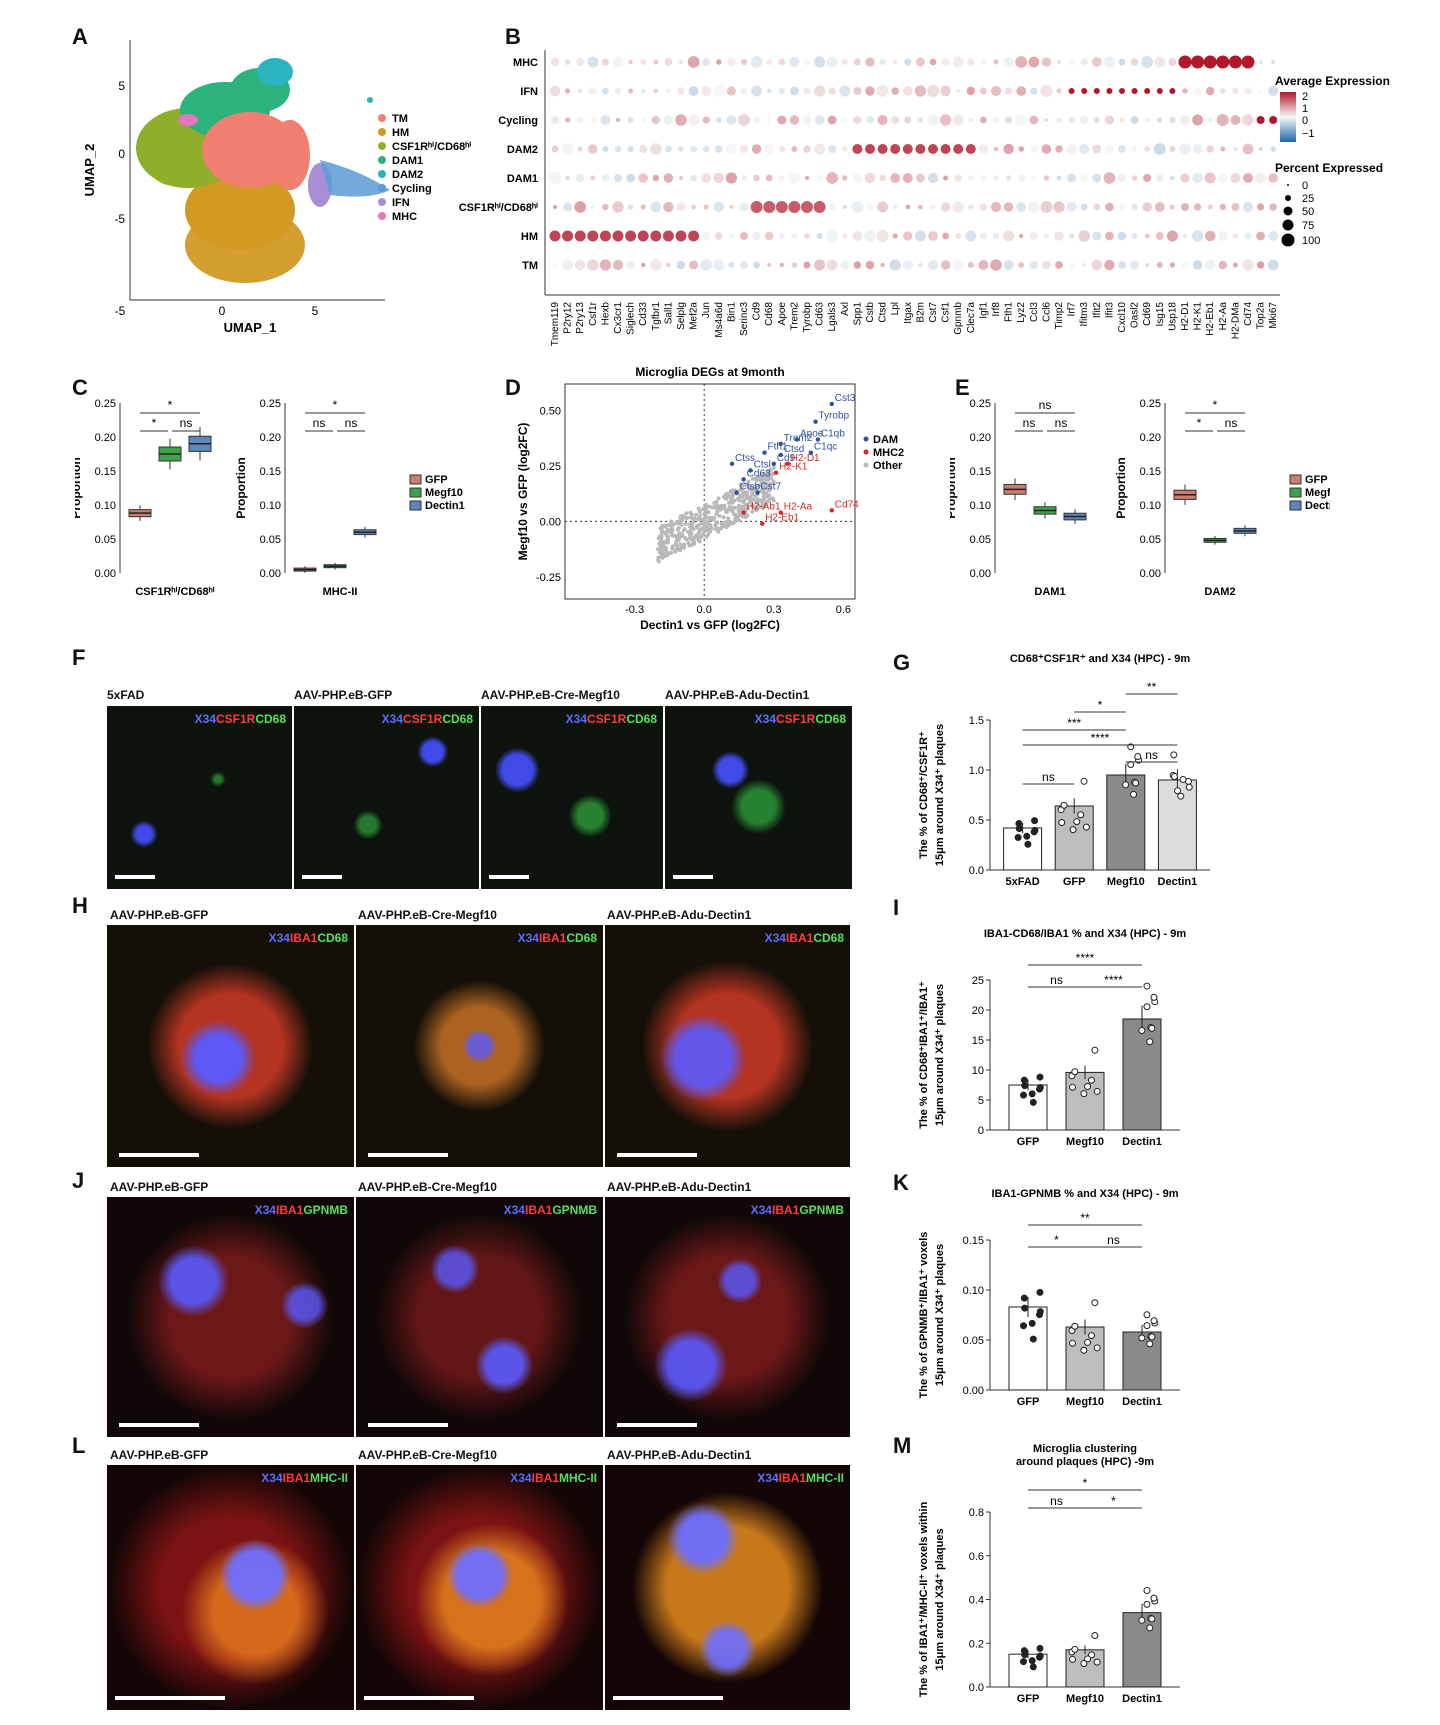  I want to click on bar-category: Dectin1, so click(1142, 1402).